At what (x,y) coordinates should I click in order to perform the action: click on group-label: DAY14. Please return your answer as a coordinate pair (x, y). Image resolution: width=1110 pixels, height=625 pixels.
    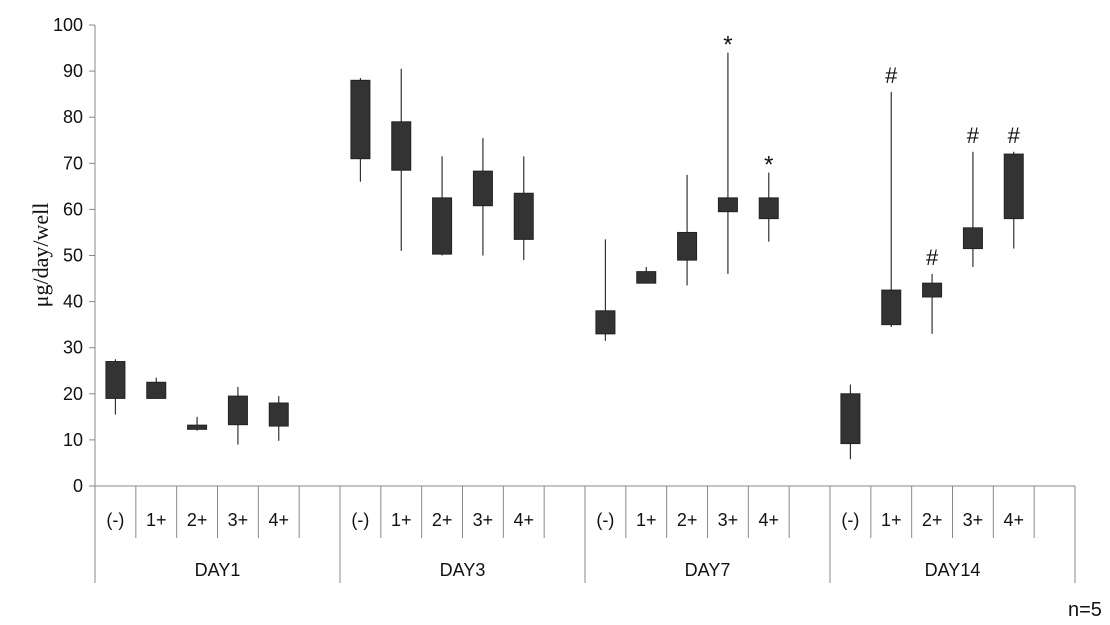
    Looking at the image, I should click on (953, 570).